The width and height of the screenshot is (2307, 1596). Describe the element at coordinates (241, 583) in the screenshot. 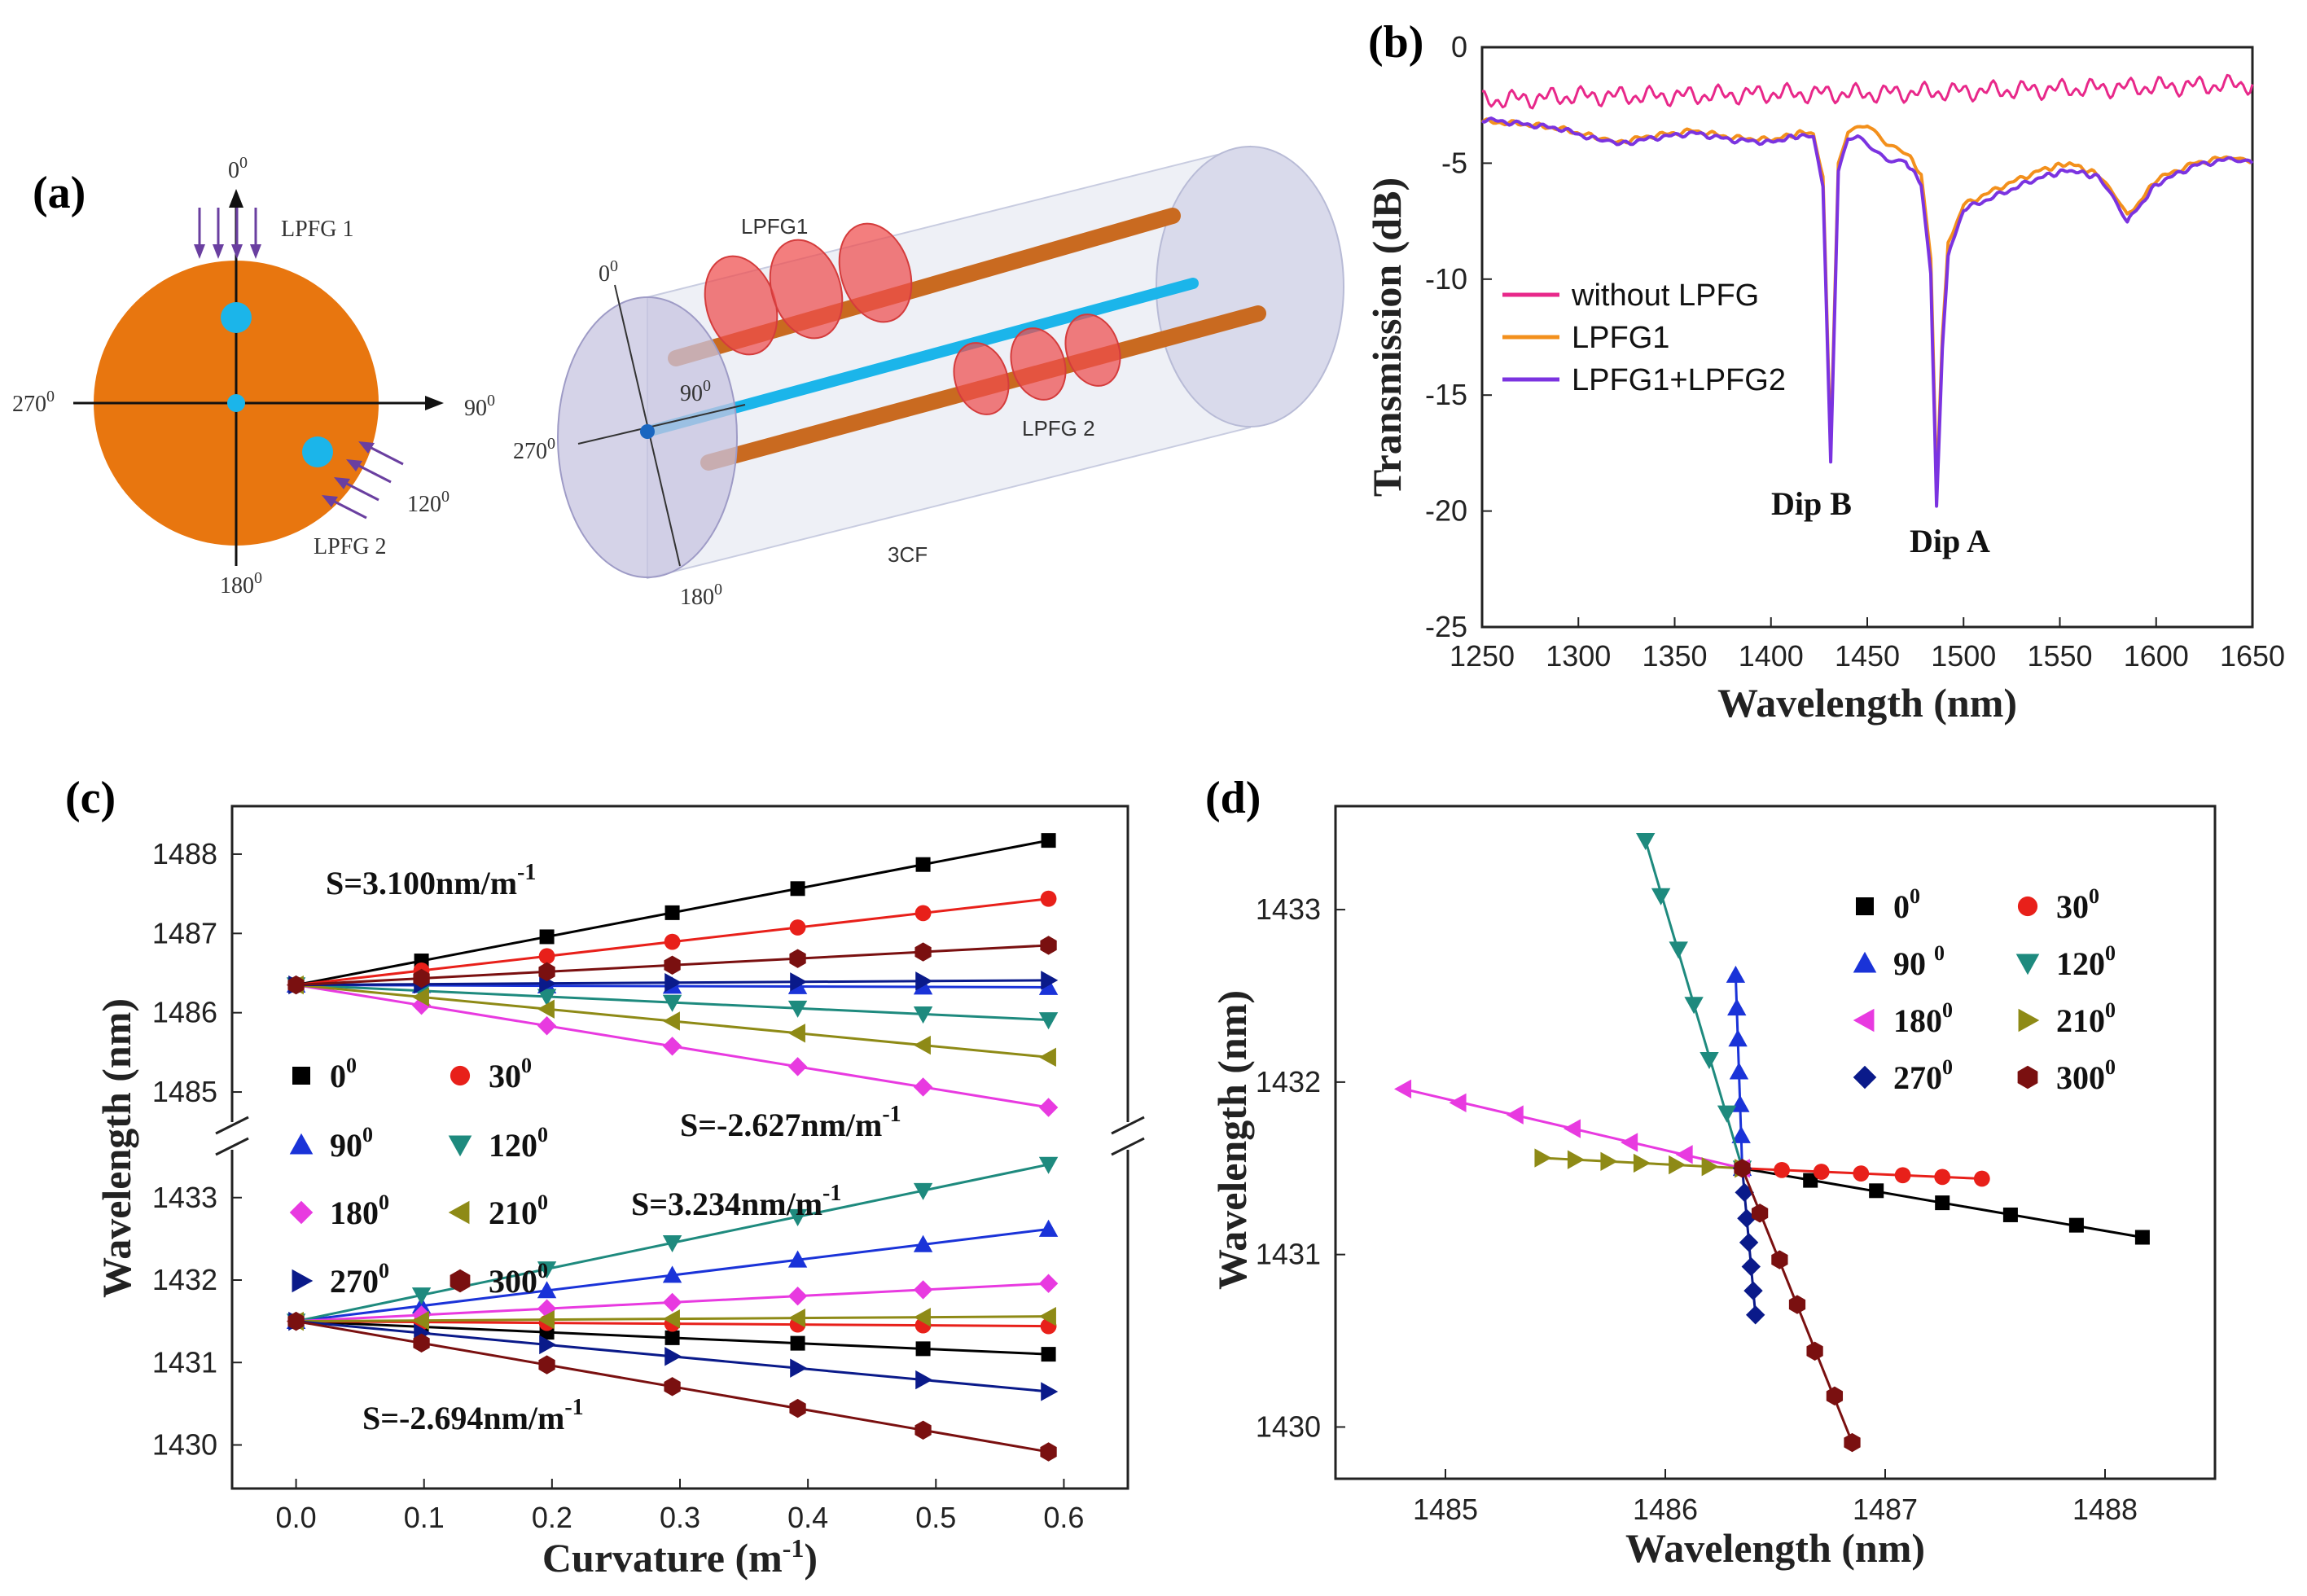

I see `angle-180-label: 1800` at that location.